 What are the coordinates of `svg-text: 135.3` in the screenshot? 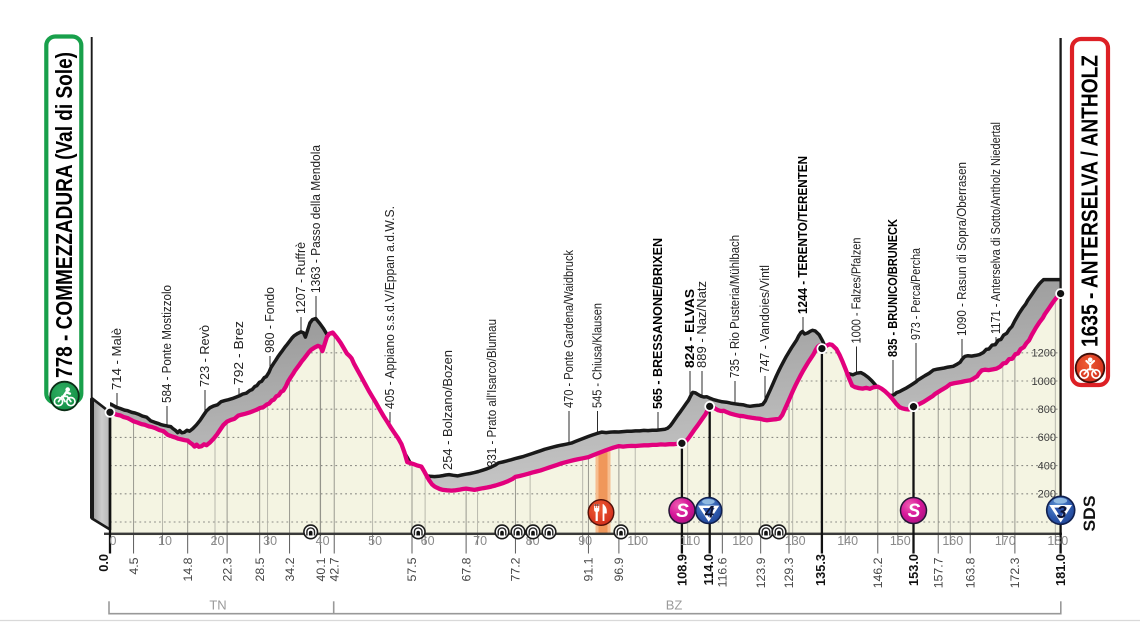 It's located at (820, 570).